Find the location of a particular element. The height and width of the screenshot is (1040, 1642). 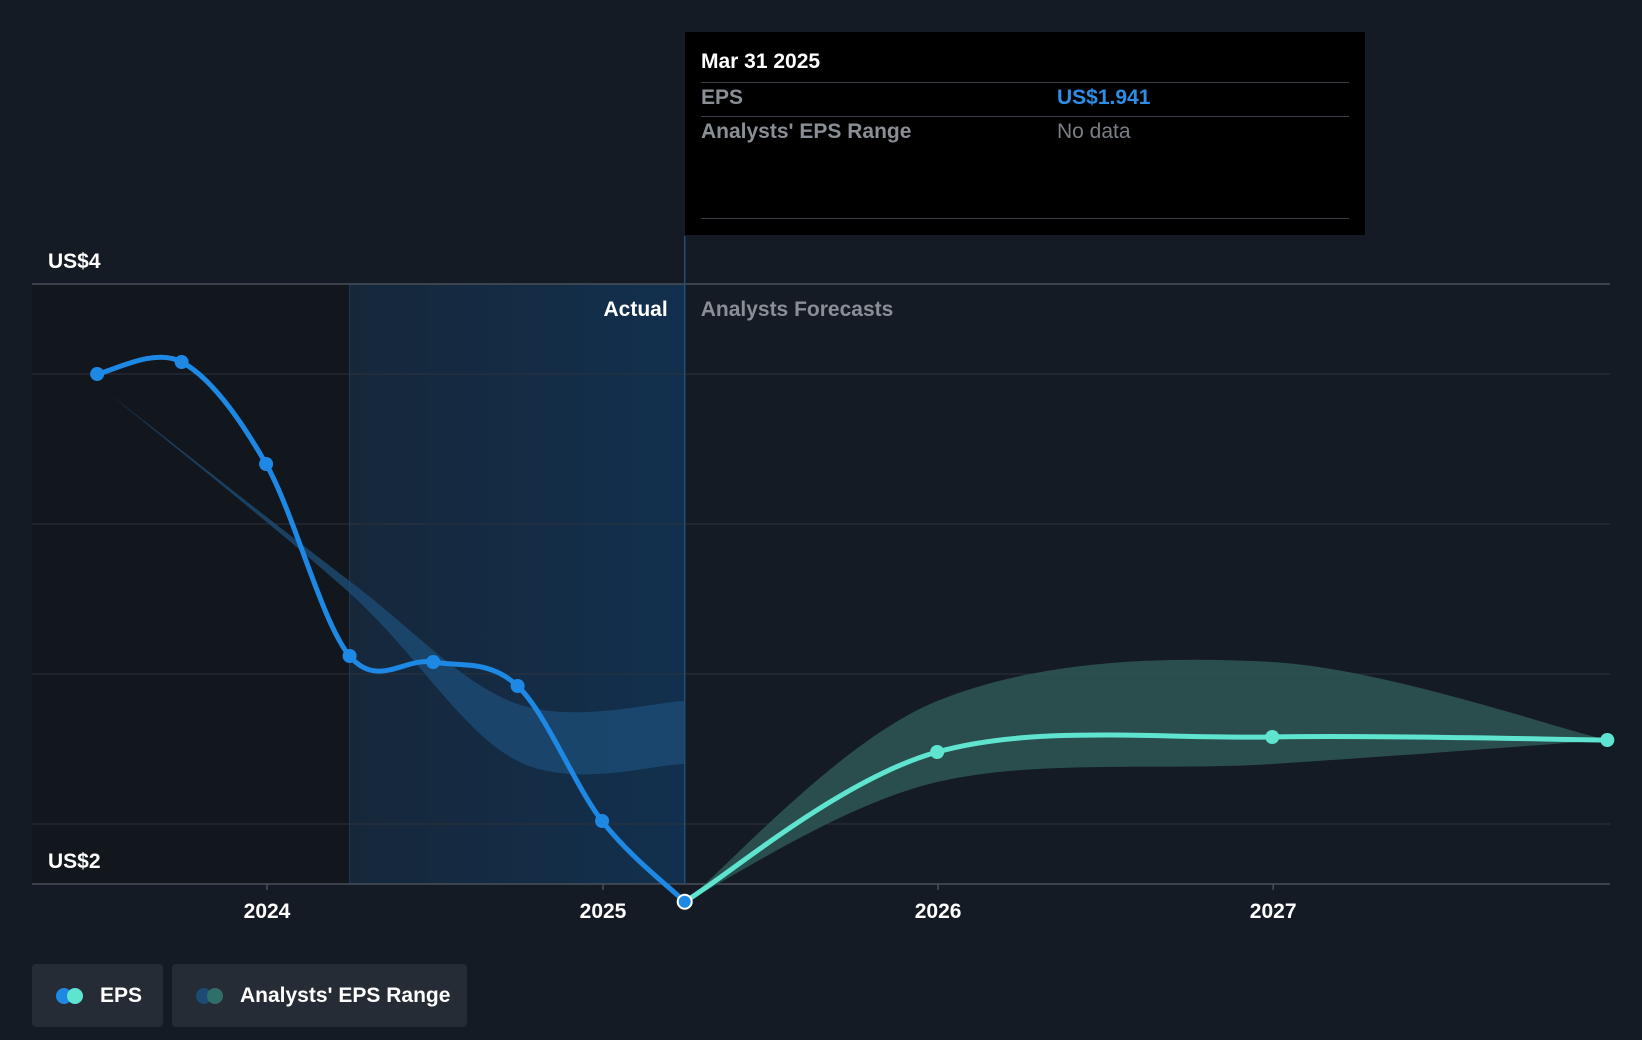

legend-item-eps-range: Analysts' EPS Range is located at coordinates (319, 995).